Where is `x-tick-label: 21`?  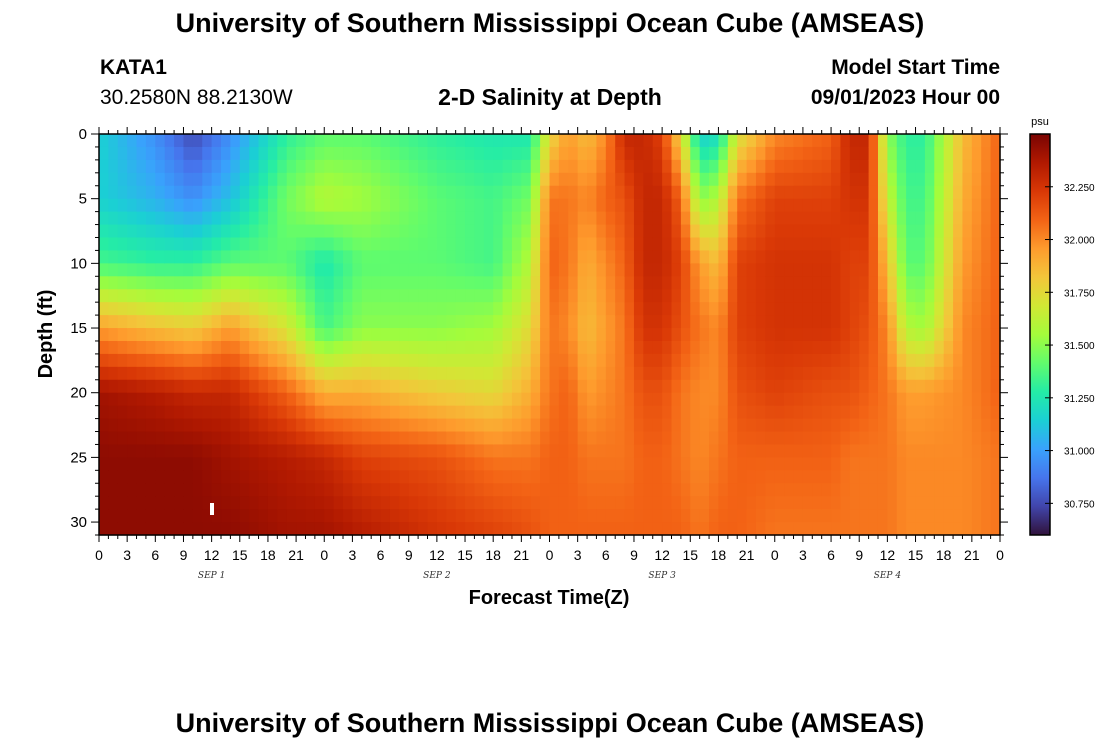
x-tick-label: 21 is located at coordinates (296, 555).